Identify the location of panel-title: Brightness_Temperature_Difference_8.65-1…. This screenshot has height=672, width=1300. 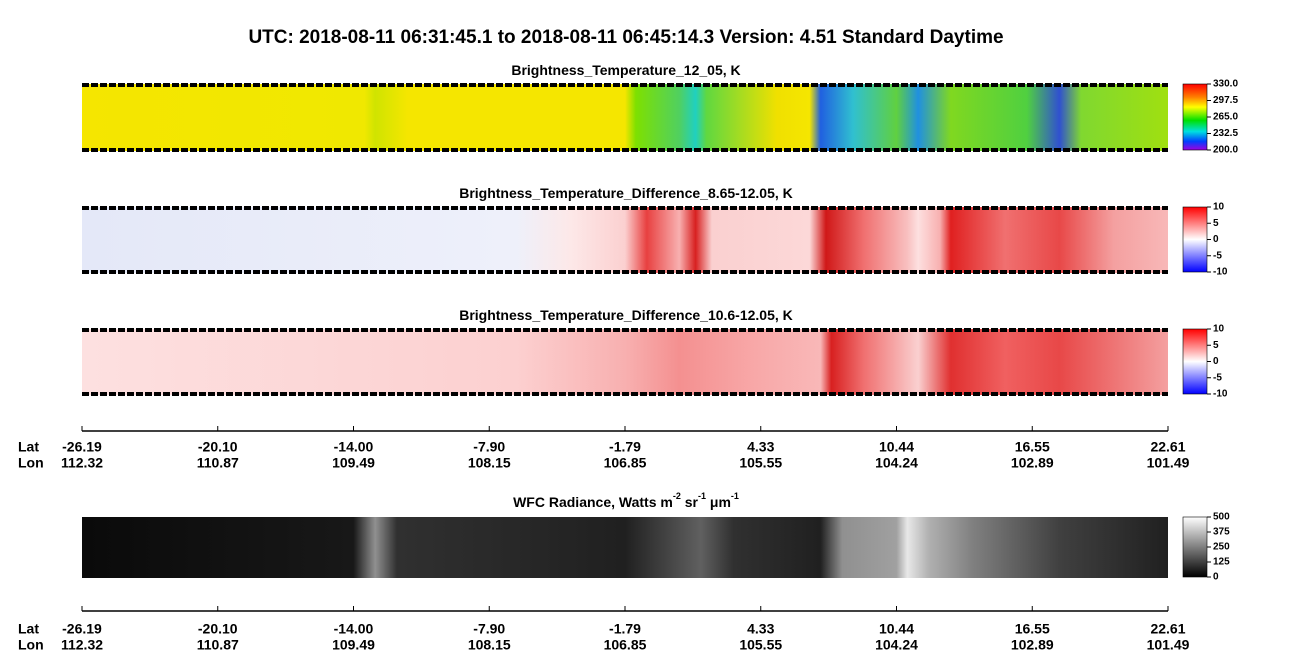
(626, 193).